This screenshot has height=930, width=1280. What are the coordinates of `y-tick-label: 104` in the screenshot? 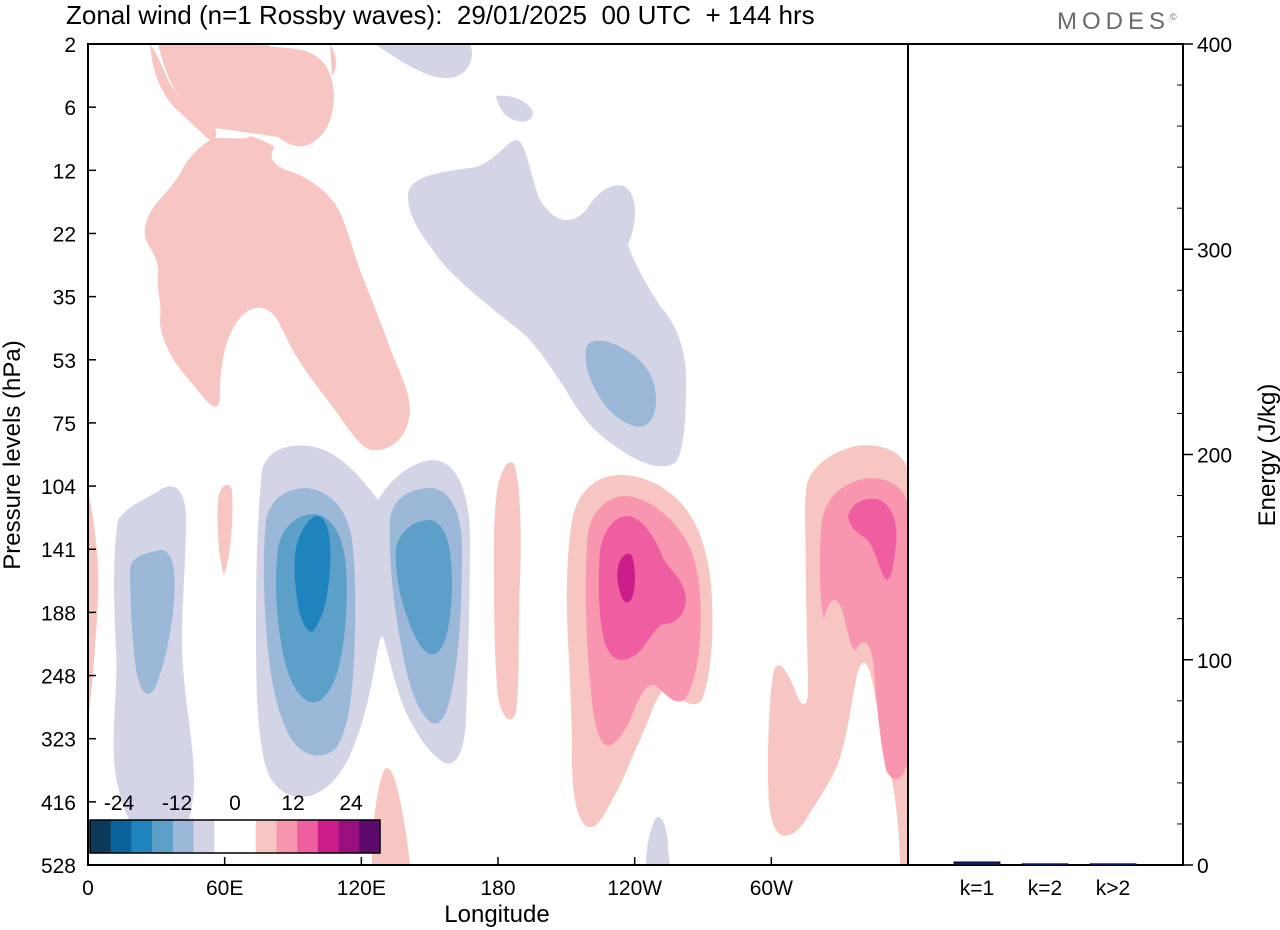 It's located at (58, 487).